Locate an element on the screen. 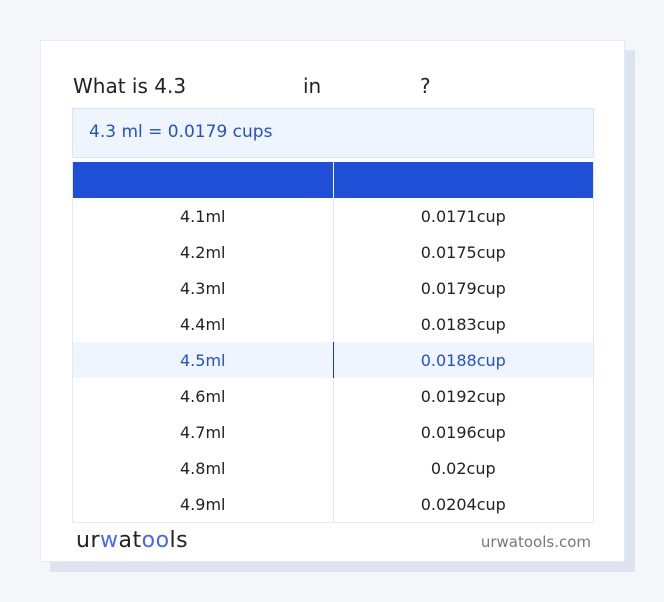 This screenshot has height=602, width=664. table-row: 4.8ml 0.02cup is located at coordinates (333, 468).